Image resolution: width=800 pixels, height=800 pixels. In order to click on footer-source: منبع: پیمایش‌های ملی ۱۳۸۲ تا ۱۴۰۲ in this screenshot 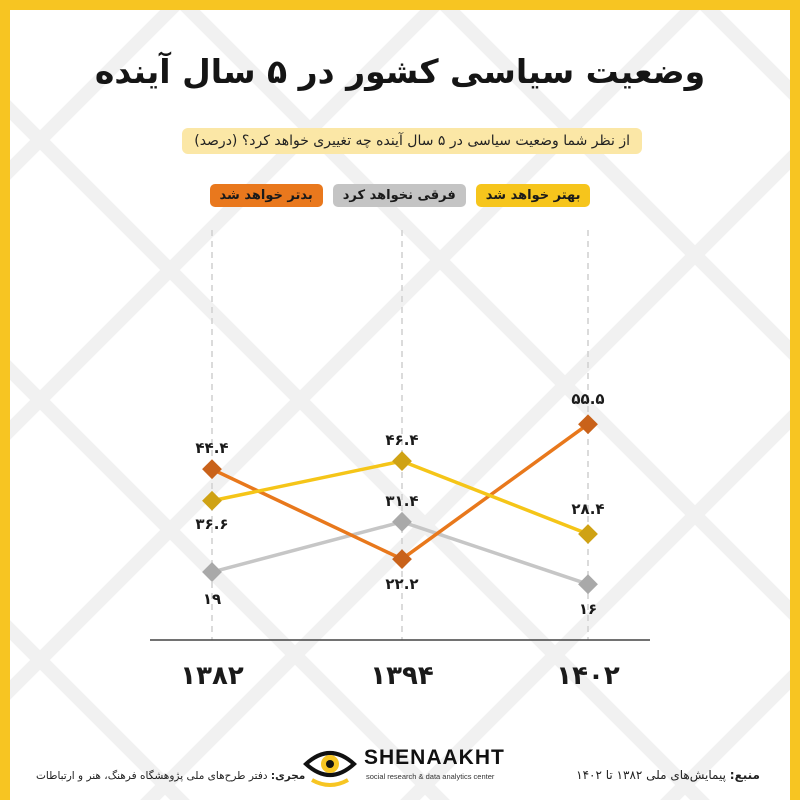, I will do `click(668, 775)`.